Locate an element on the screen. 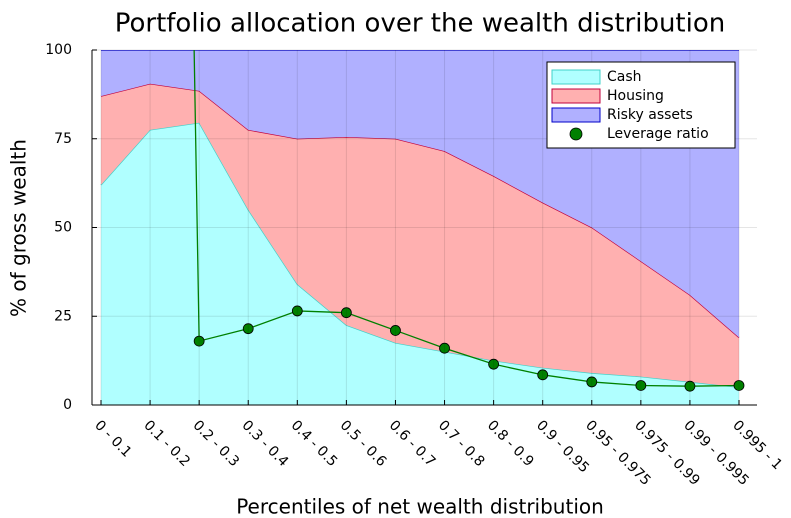 Image resolution: width=791 pixels, height=518 pixels. y-tick-label: 0 is located at coordinates (67, 405).